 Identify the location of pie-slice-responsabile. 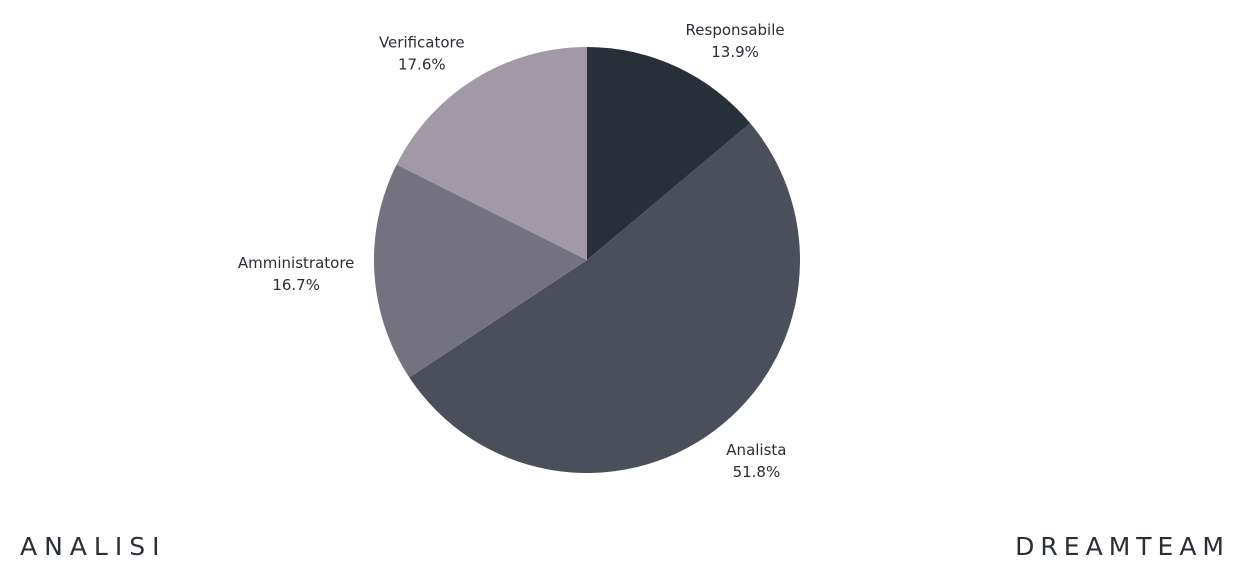
(669, 153).